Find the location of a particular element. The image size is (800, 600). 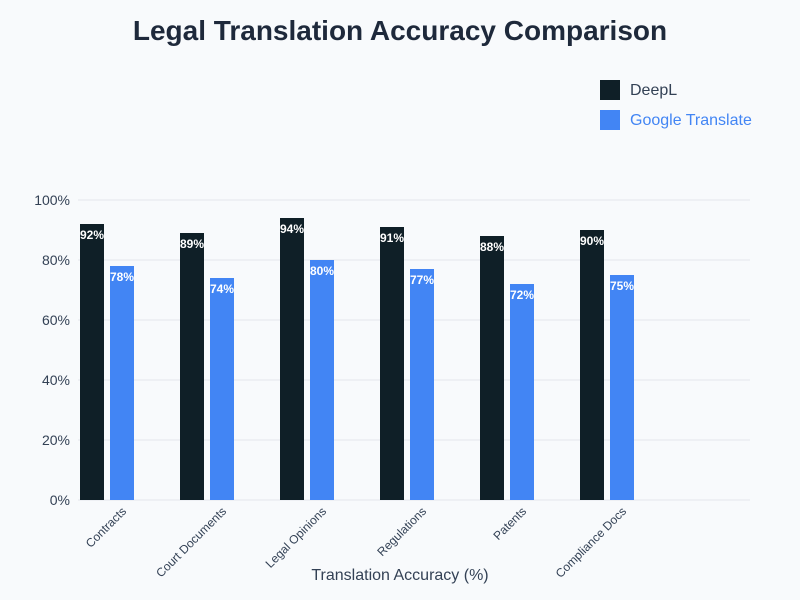

legend-swatch-deepl is located at coordinates (610, 90).